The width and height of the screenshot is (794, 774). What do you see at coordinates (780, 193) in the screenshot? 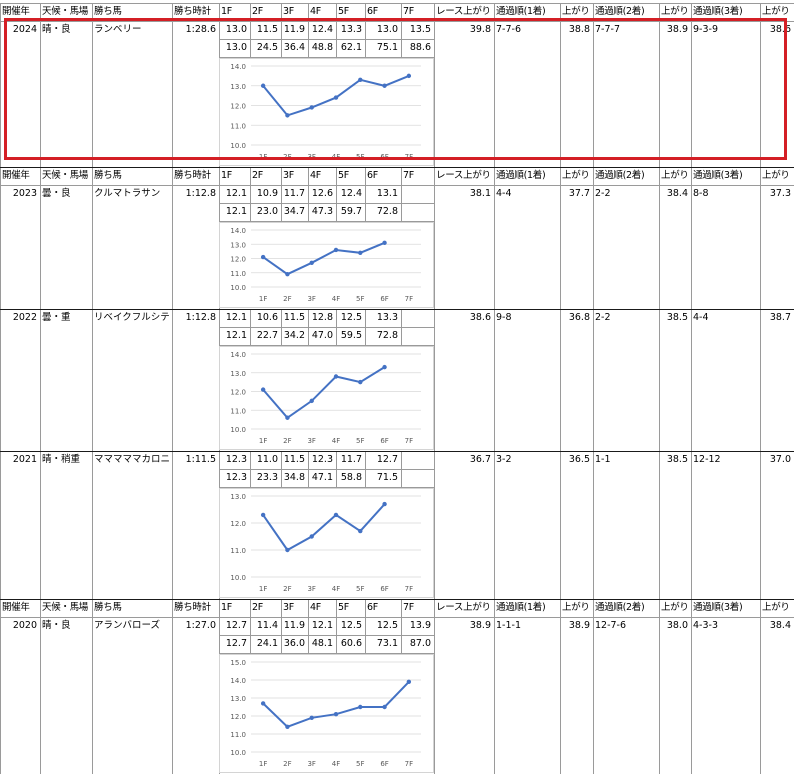
I see `agari-3rd-cell: 37.3` at bounding box center [780, 193].